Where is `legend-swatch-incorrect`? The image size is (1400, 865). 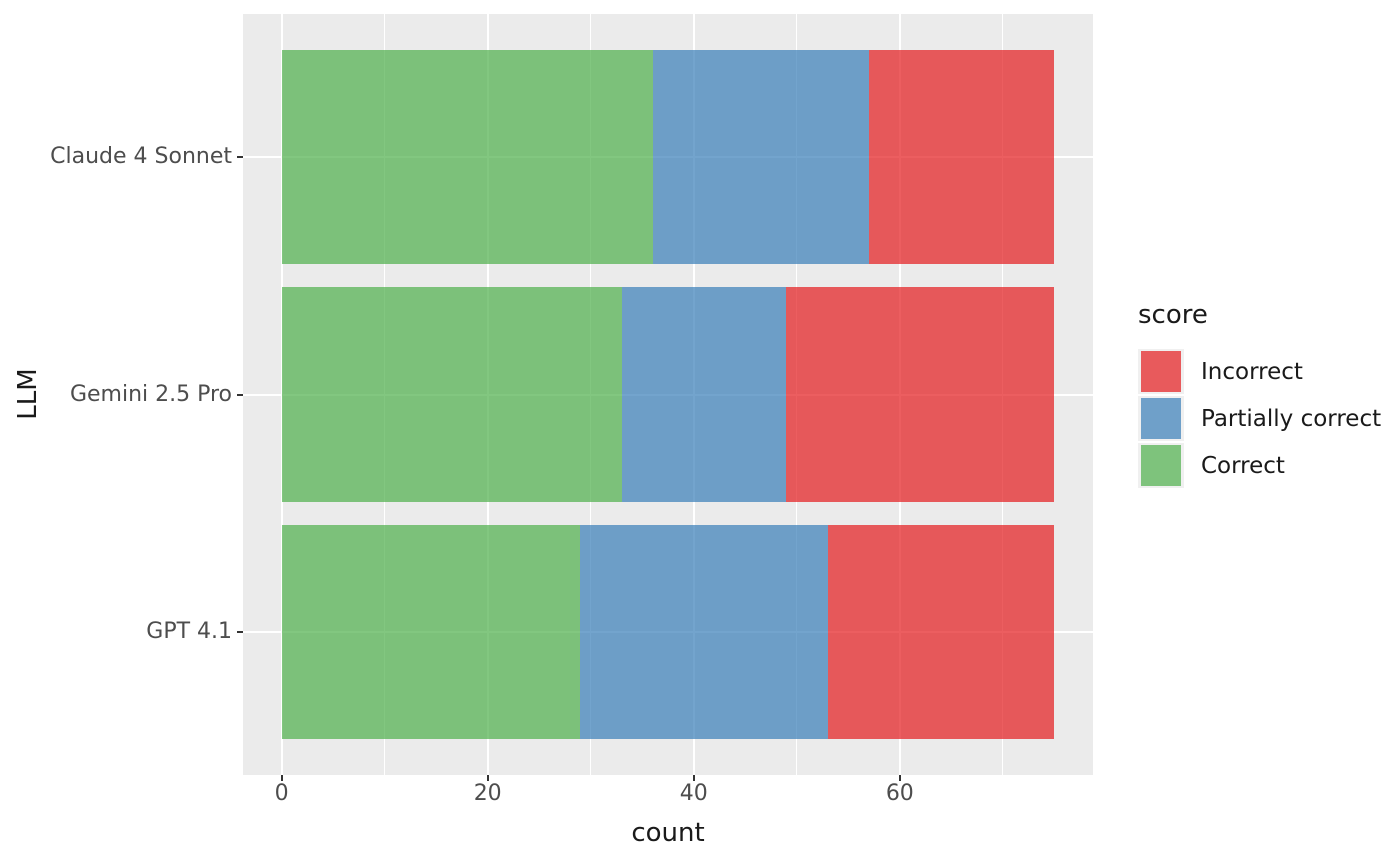 legend-swatch-incorrect is located at coordinates (1161, 371).